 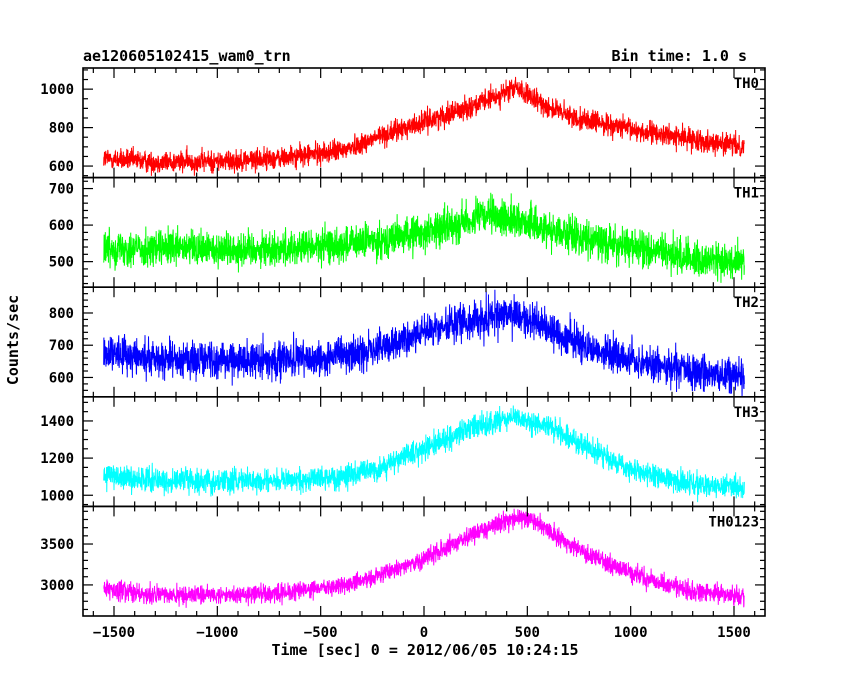 I want to click on panel-th0123: 3000 3500 TH0123, so click(x=403, y=561).